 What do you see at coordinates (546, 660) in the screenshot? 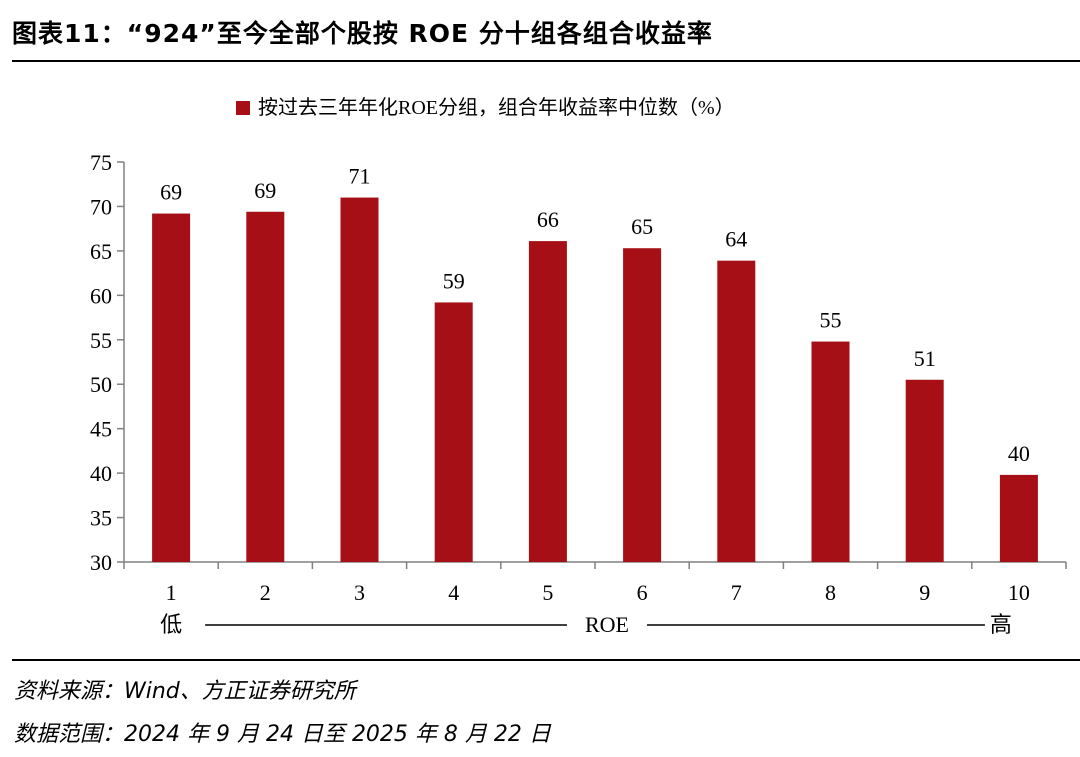
I see `source-rule` at bounding box center [546, 660].